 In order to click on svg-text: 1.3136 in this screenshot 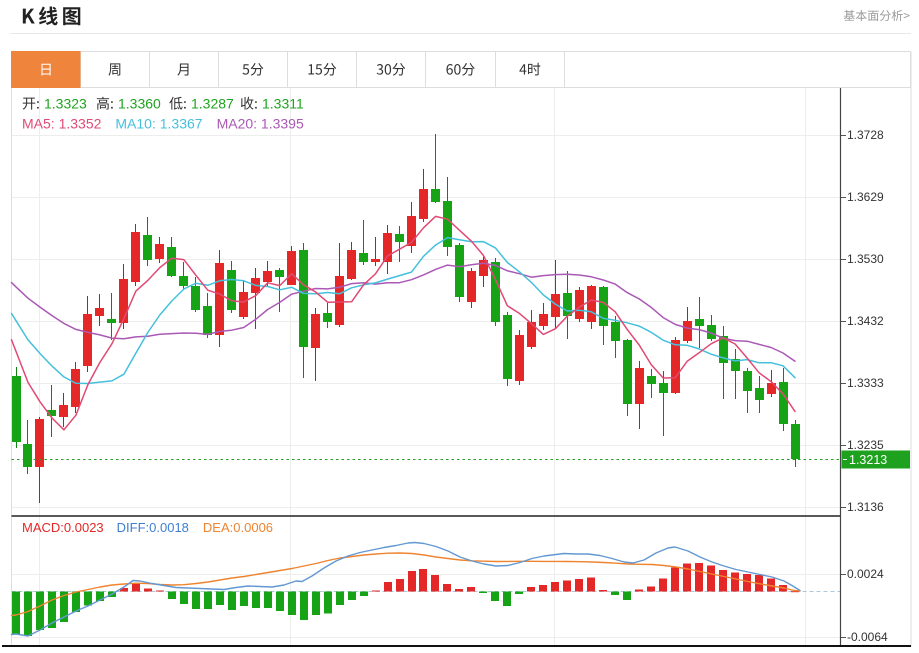, I will do `click(865, 507)`.